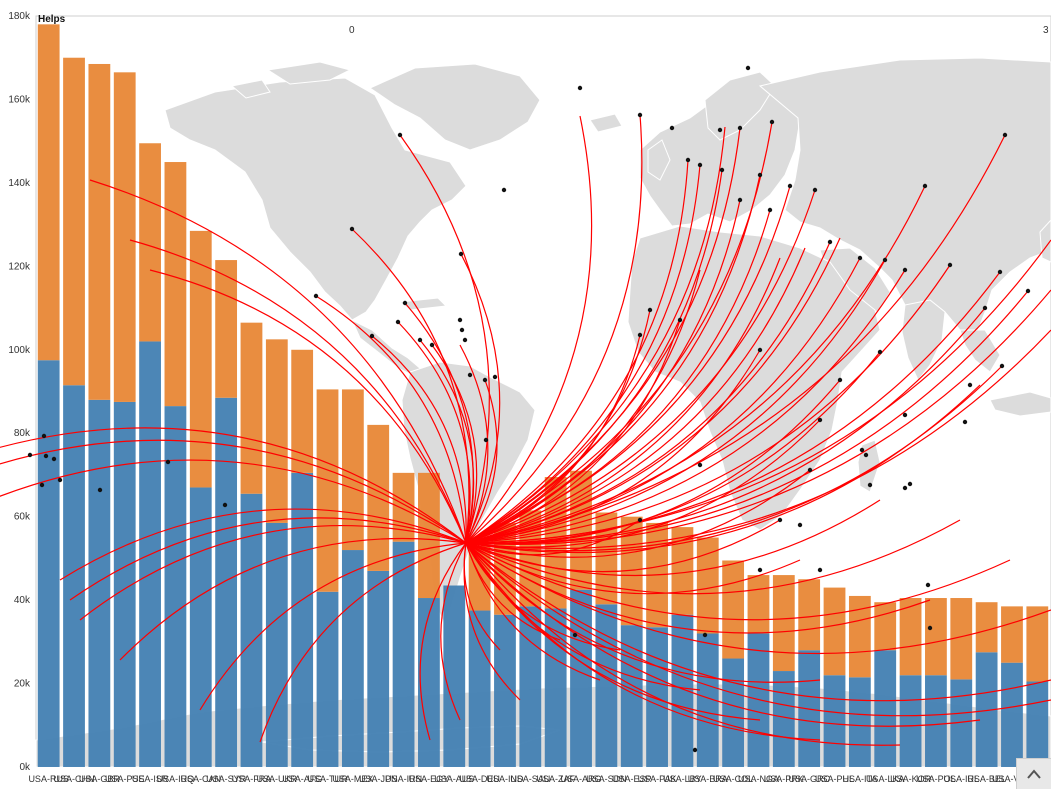  I want to click on x-tick-label: USA-DEU, so click(479, 779).